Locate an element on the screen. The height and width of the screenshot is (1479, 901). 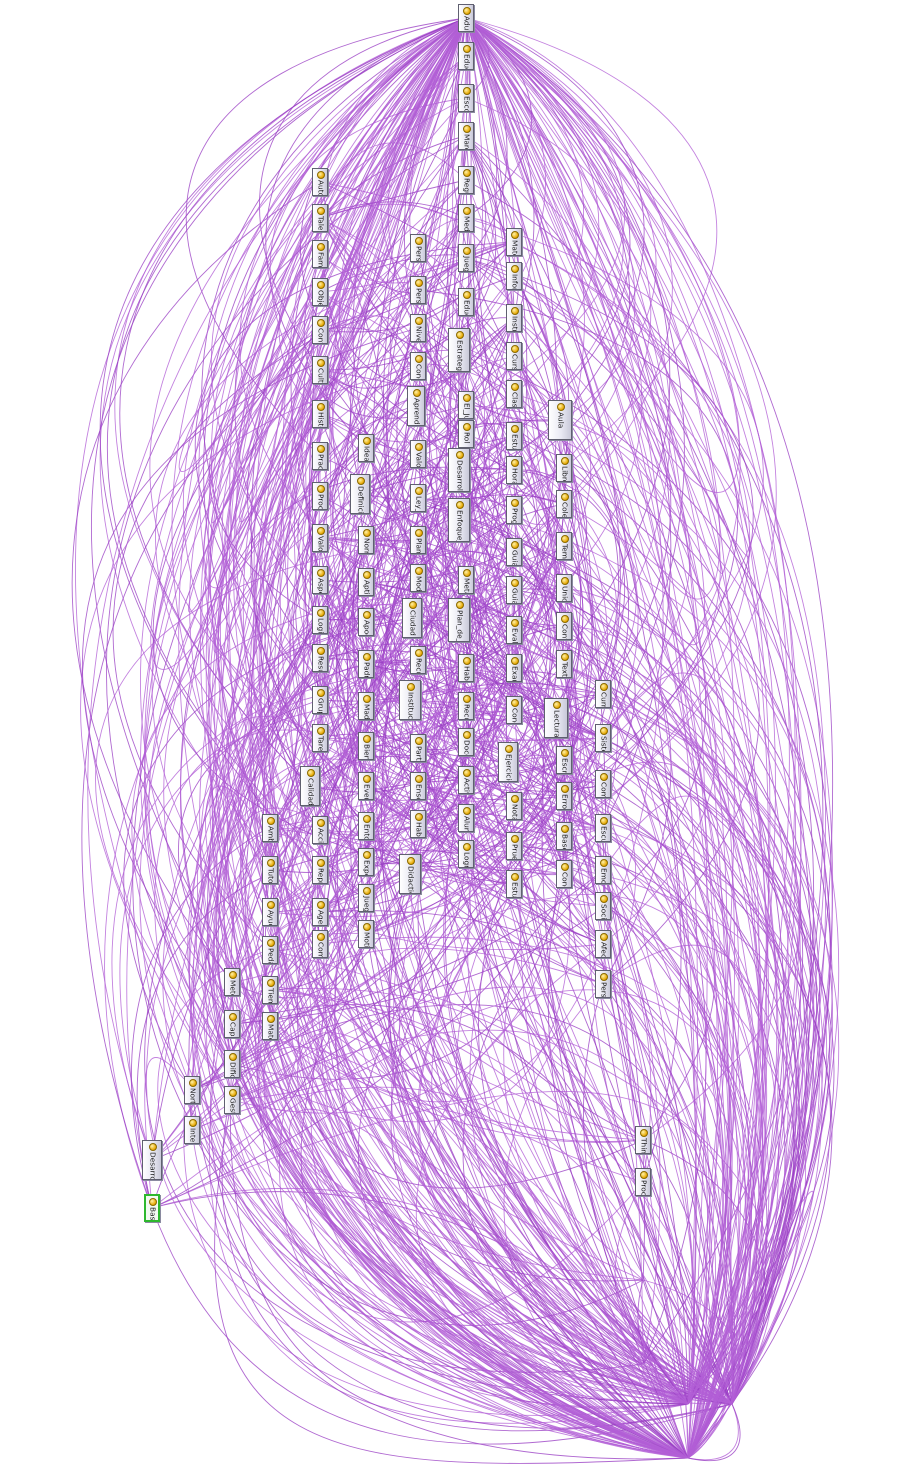
class-node: Comunicacion is located at coordinates (320, 944).